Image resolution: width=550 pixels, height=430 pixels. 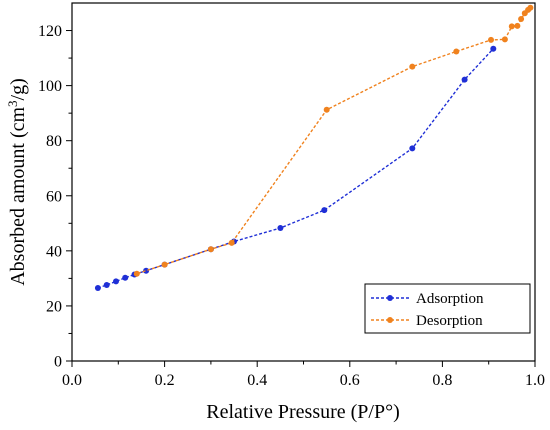 What do you see at coordinates (12, 103) in the screenshot?
I see `y-axis-title-superscript: 3` at bounding box center [12, 103].